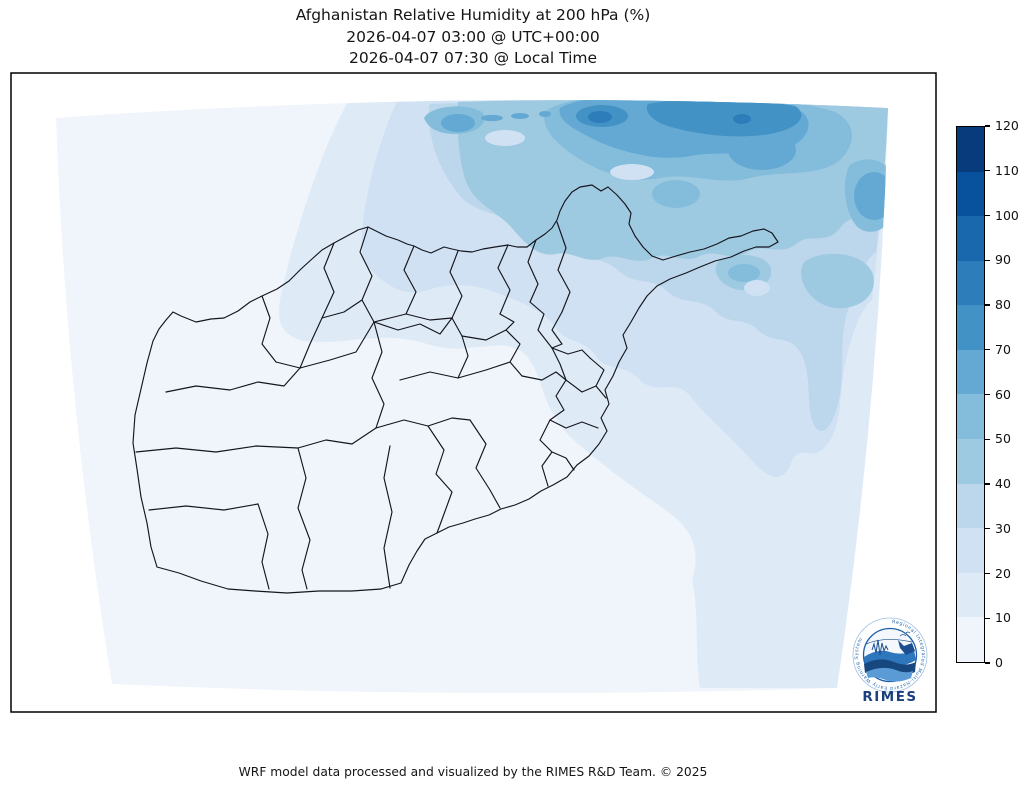 Image resolution: width=1030 pixels, height=799 pixels. I want to click on title-utc-time: 2026-04-07 03:00 @ UTC+00:00, so click(473, 36).